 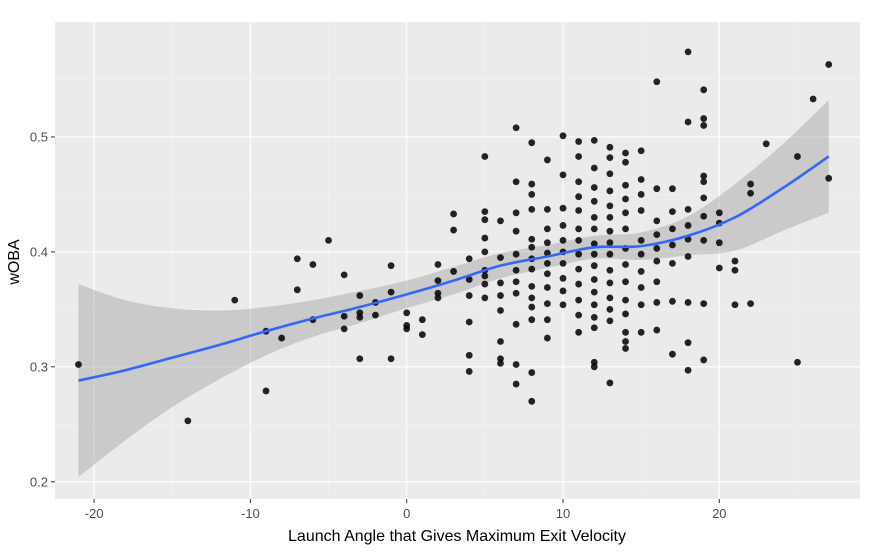 I want to click on x-tick-label: 20, so click(x=719, y=513).